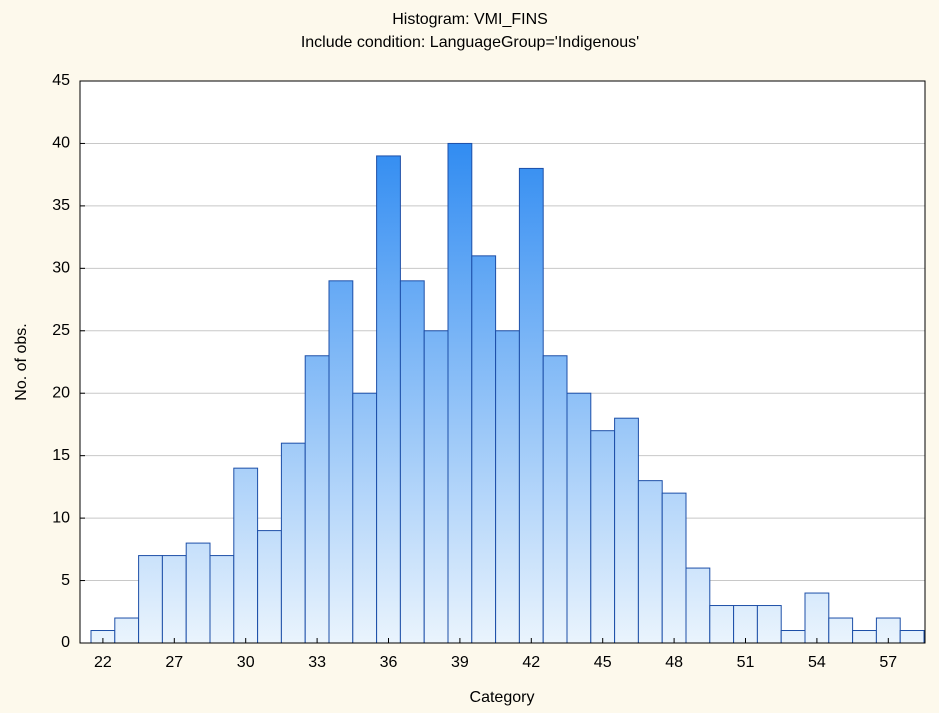 The image size is (939, 713). I want to click on x-tick-label: 54, so click(817, 662).